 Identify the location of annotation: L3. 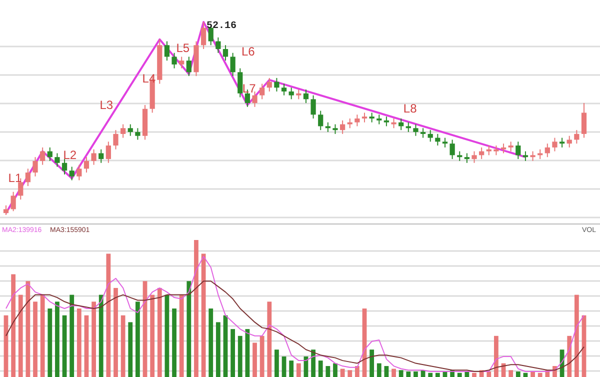
(107, 105).